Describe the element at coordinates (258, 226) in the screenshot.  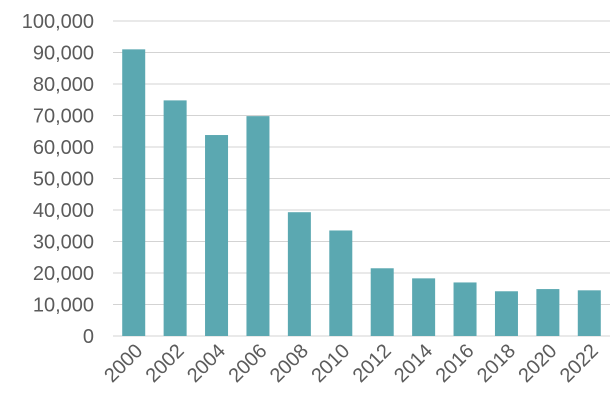
I see `bar-2006` at that location.